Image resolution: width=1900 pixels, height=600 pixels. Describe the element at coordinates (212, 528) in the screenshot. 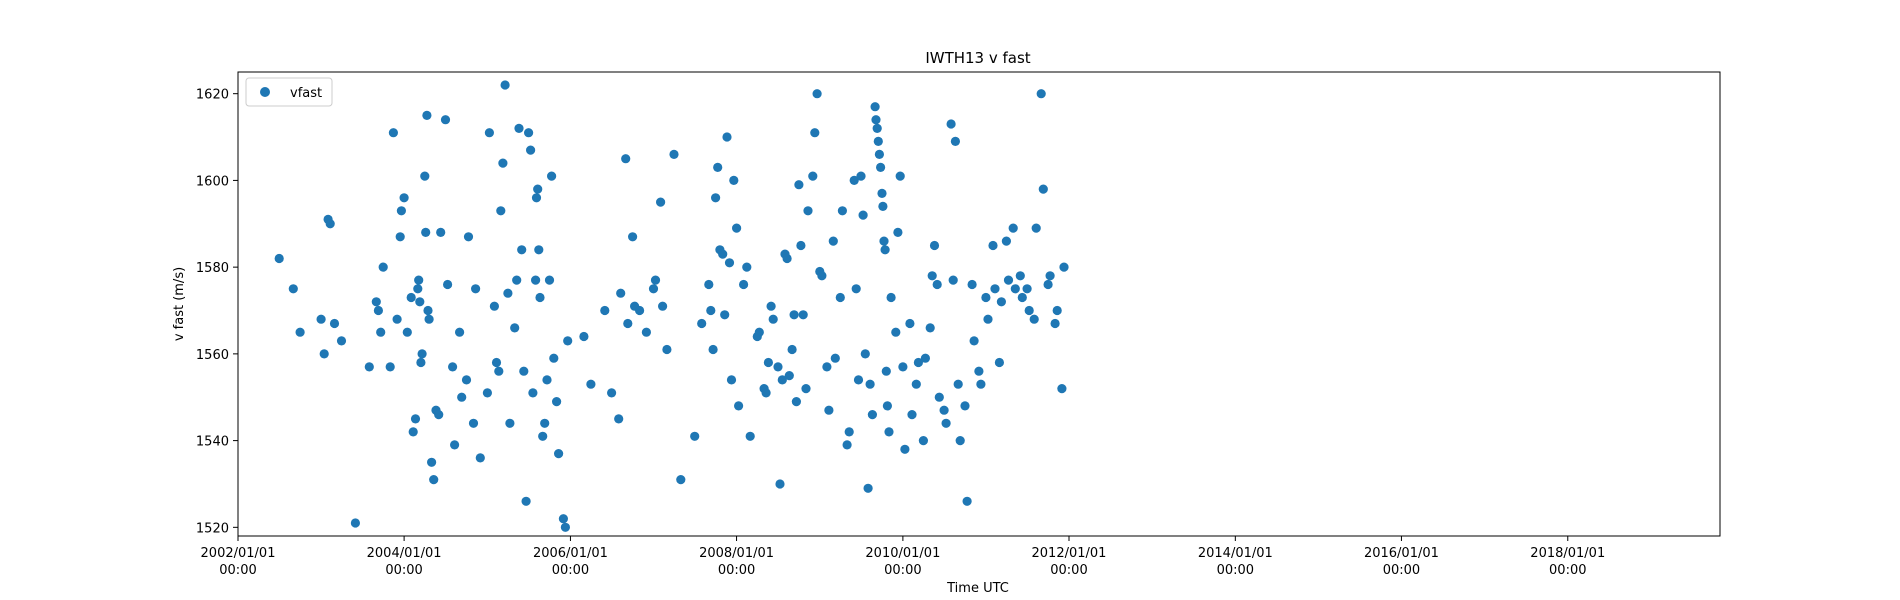

I see `y-tick-label: 1520` at that location.